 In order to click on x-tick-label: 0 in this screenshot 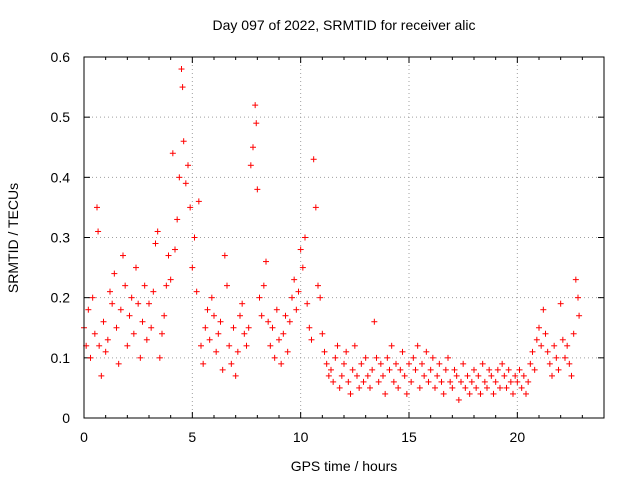, I will do `click(84, 437)`.